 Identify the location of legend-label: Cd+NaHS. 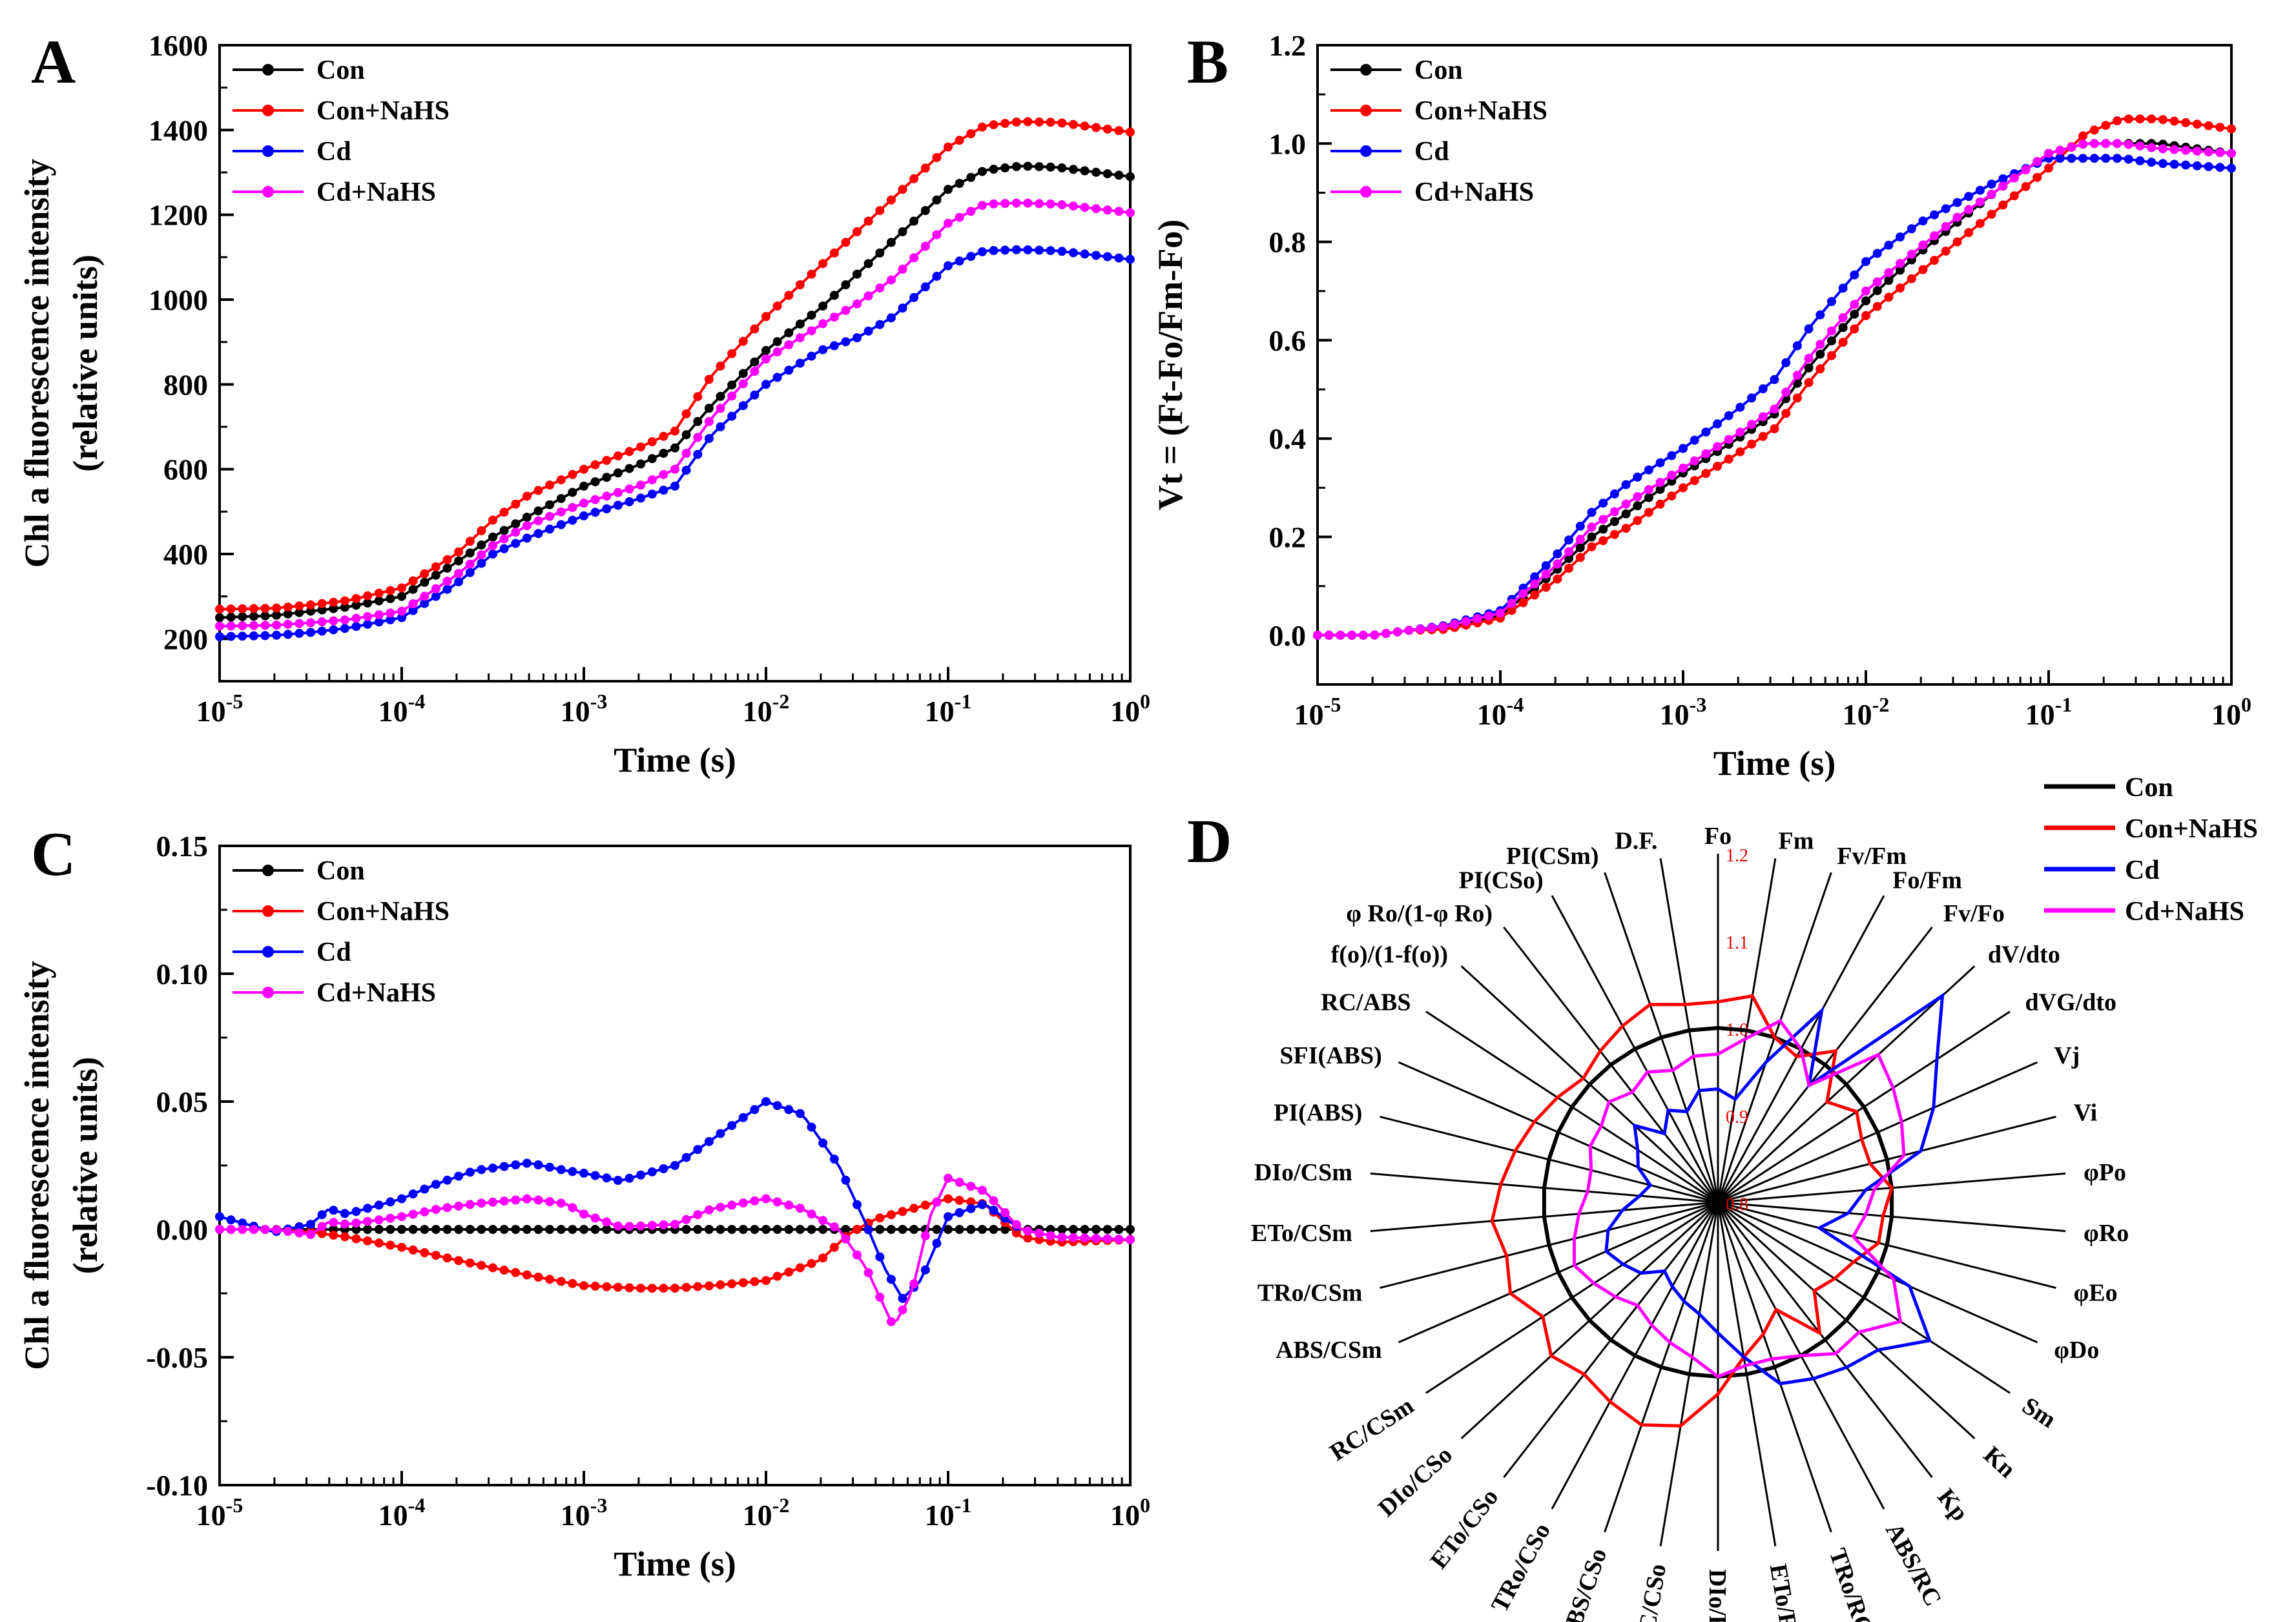
(2184, 912).